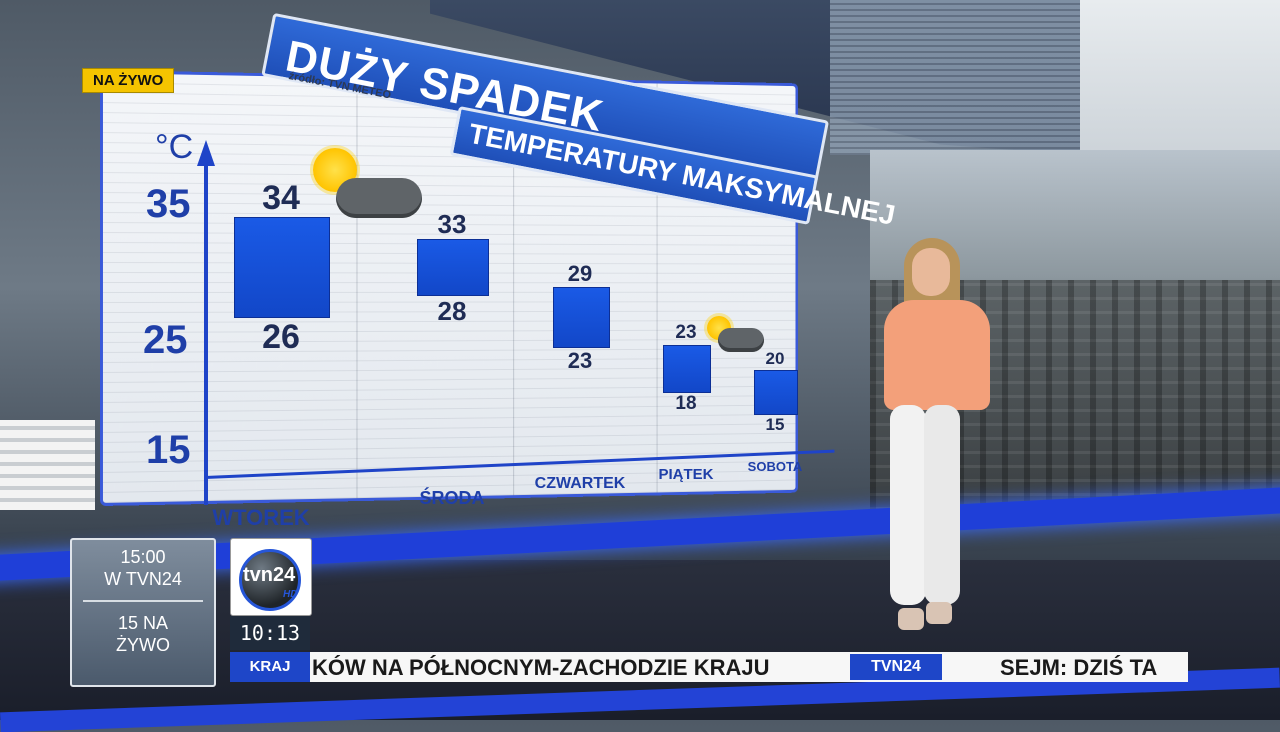  I want to click on max-temp-label: 34, so click(281, 198).